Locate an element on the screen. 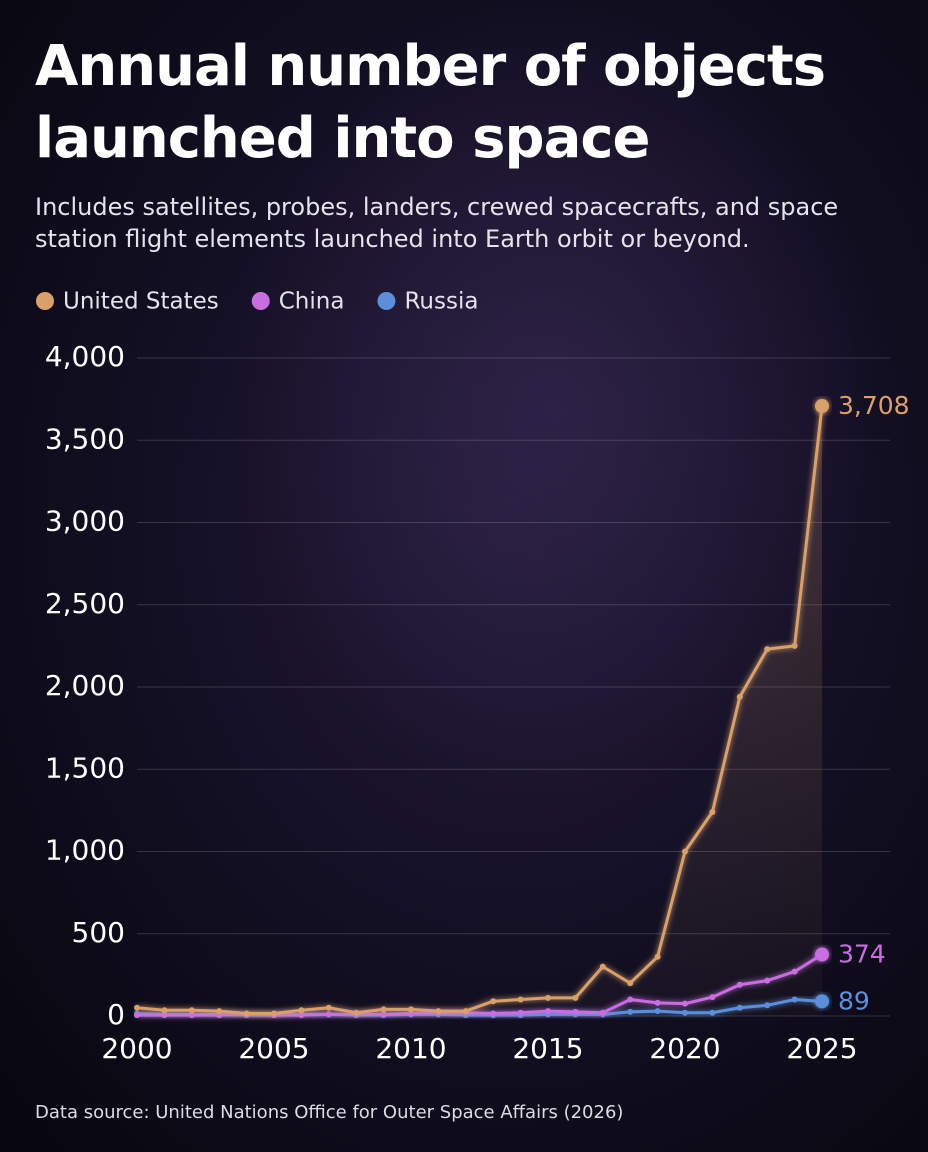  y-tick-label: 1,000 is located at coordinates (85, 850).